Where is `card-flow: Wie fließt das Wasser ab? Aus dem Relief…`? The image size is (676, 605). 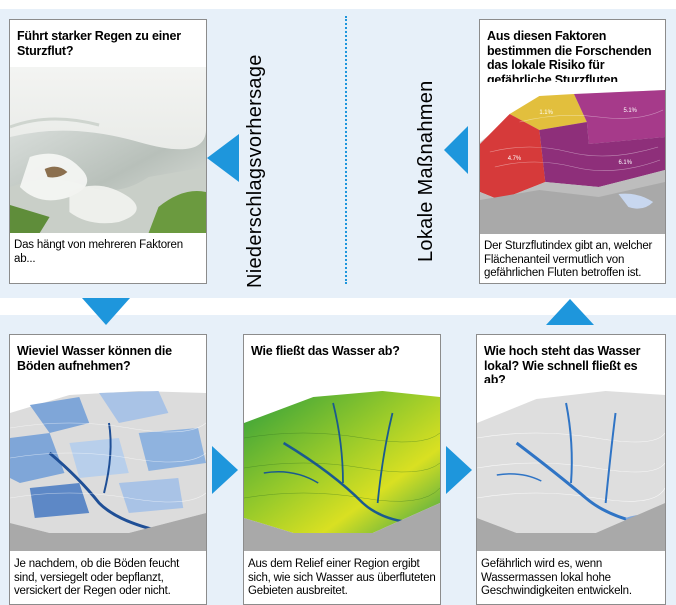 card-flow: Wie fließt das Wasser ab? Aus dem Relief… is located at coordinates (342, 469).